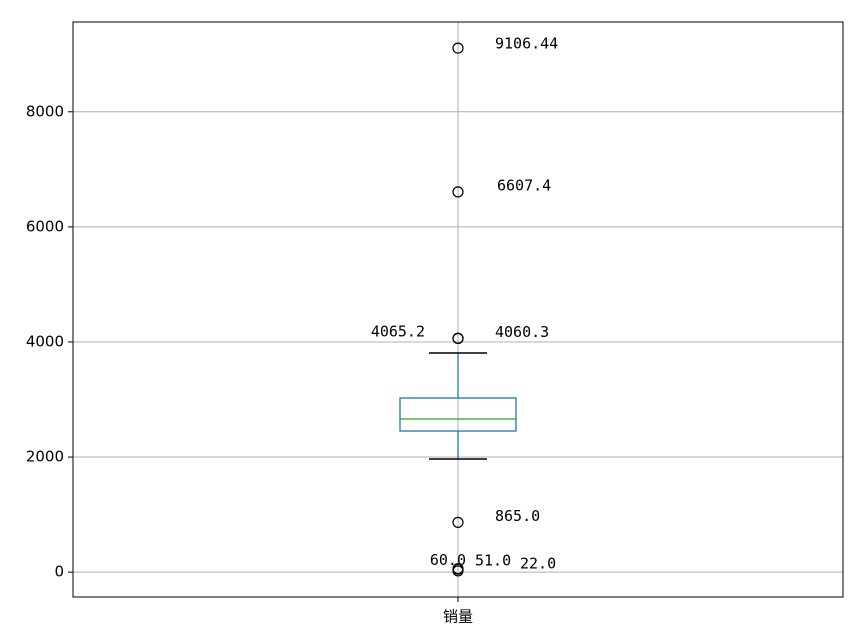  I want to click on flier-label: 22.0, so click(538, 563).